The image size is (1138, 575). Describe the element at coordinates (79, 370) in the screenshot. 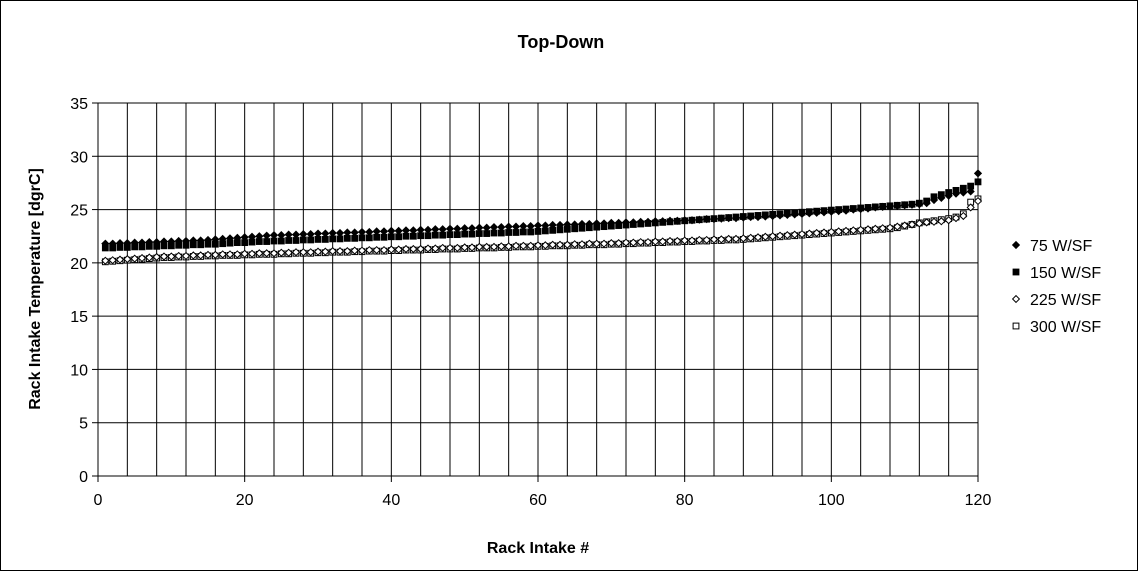

I see `y-tick-label: 10` at that location.